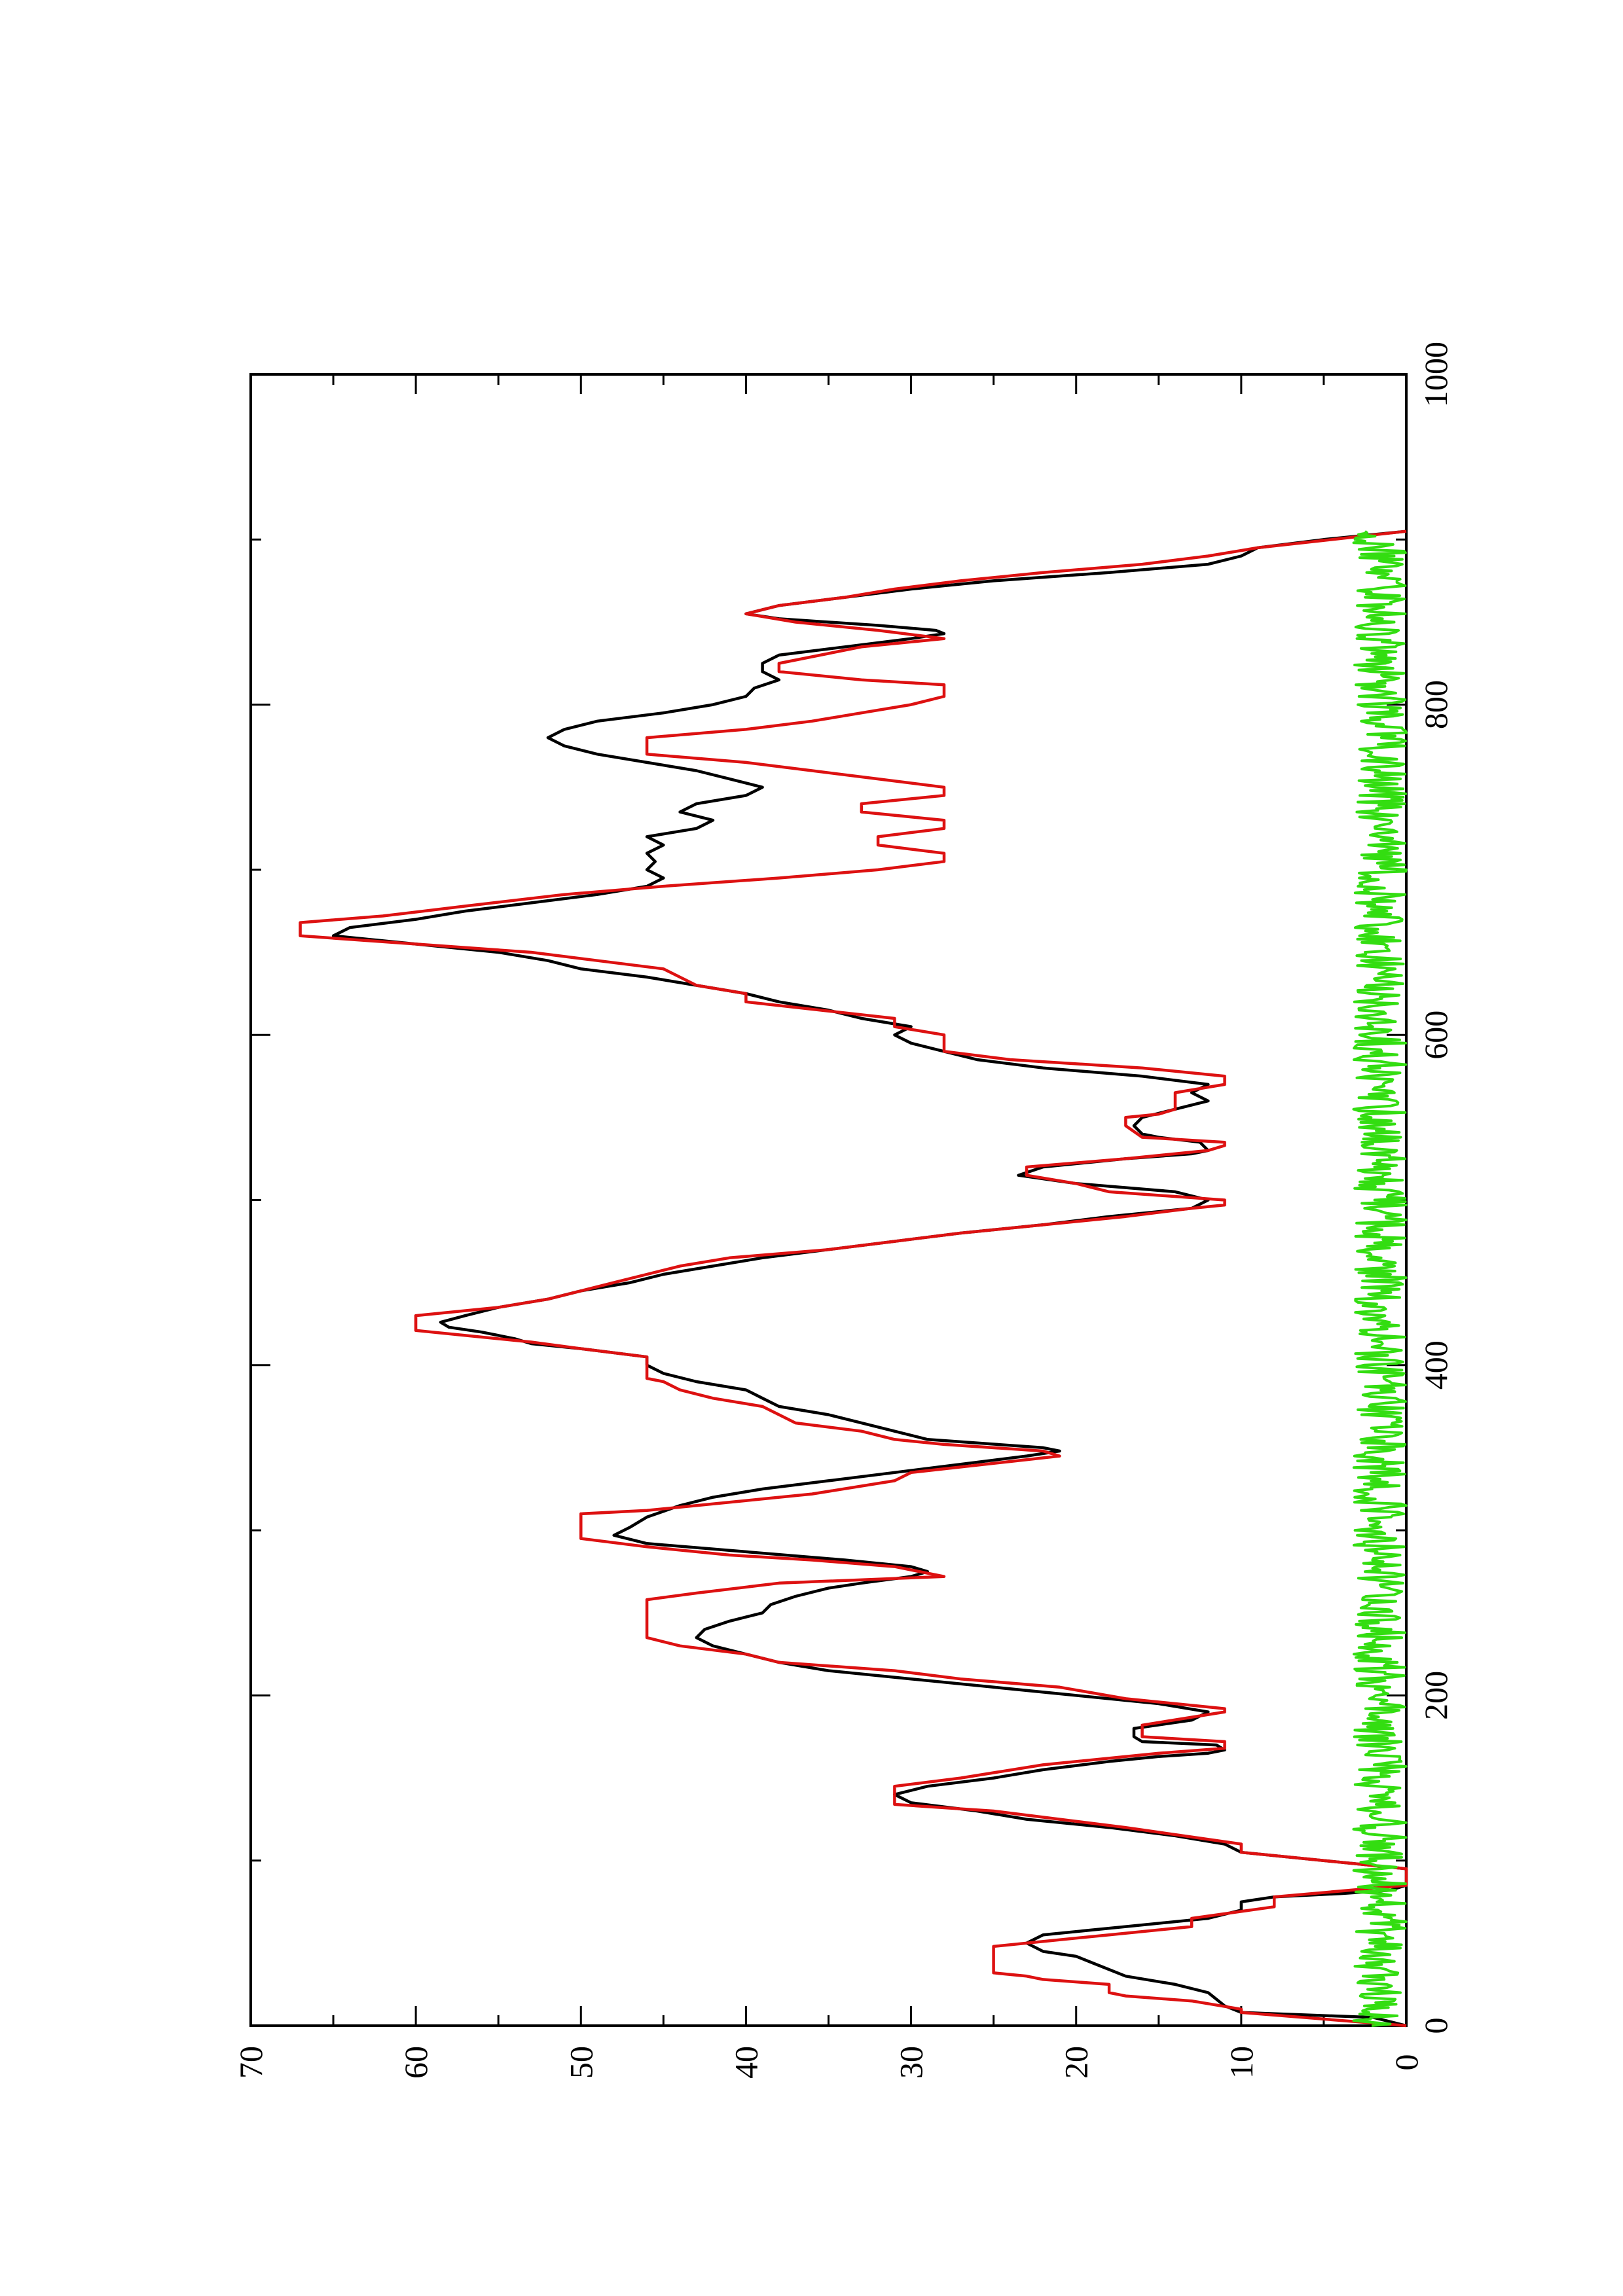  Describe the element at coordinates (1435, 2026) in the screenshot. I see `x-tick-label: 0` at that location.